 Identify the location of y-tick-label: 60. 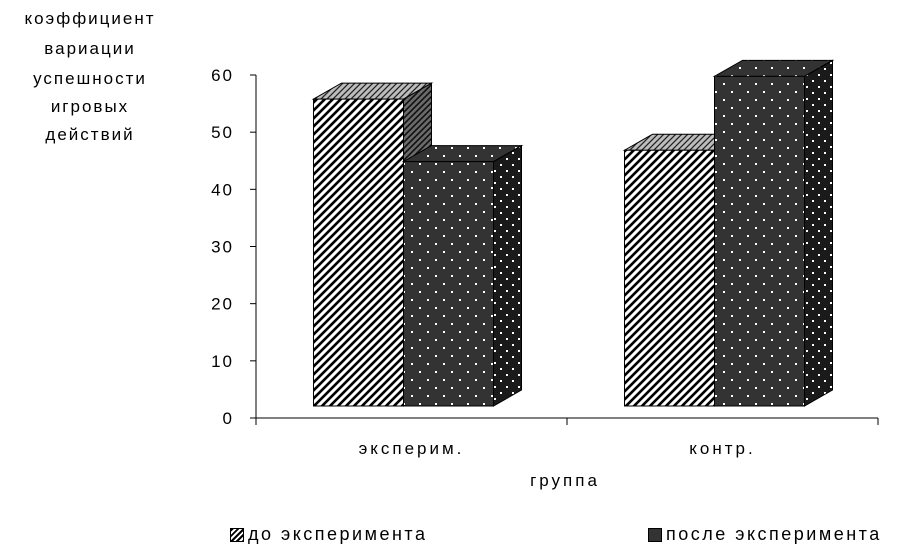
(222, 75).